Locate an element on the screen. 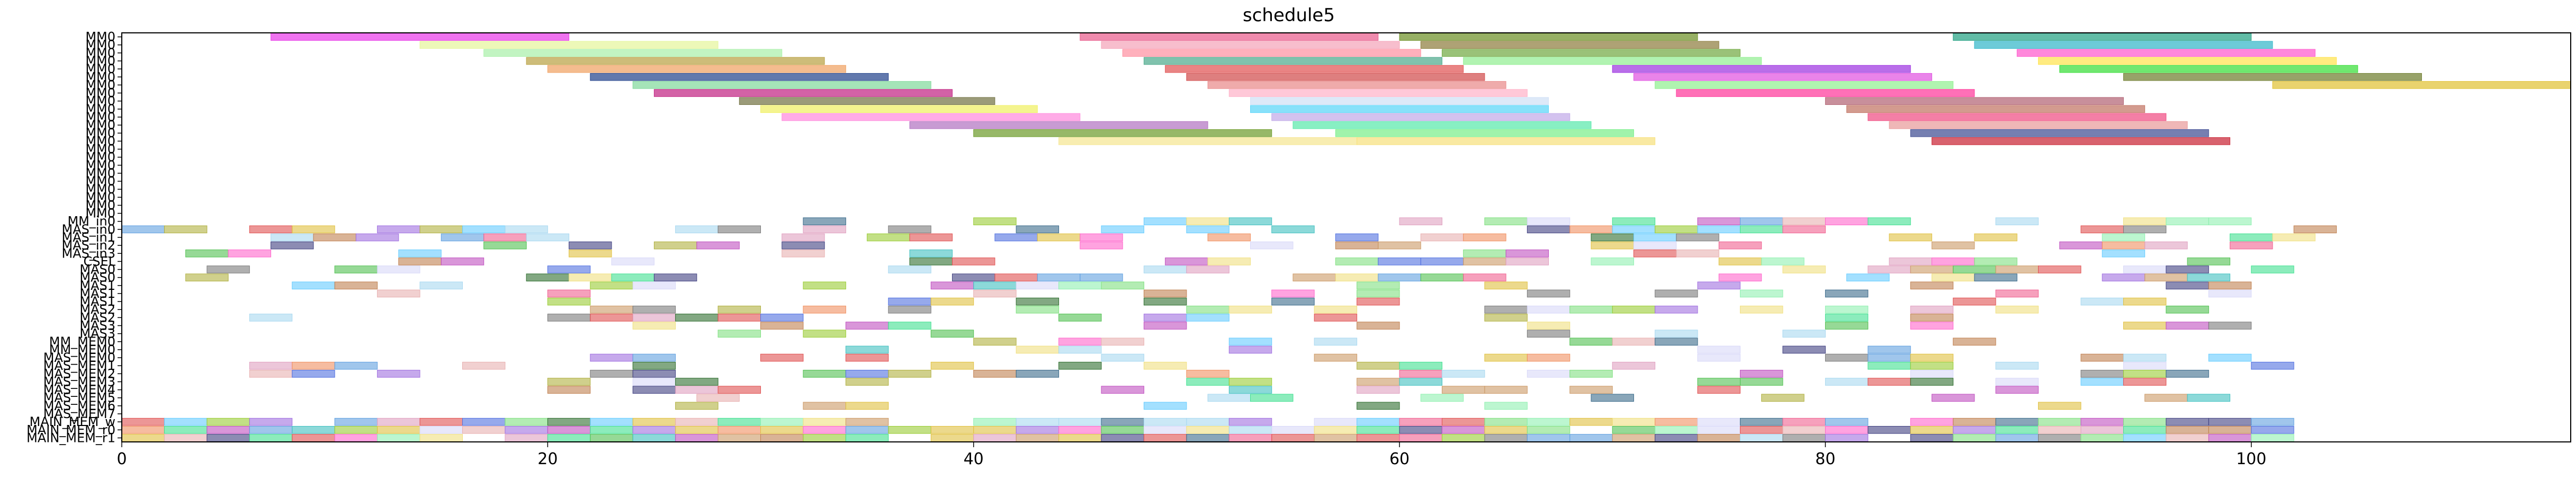  y-tick-label: MAIN_MEM_w is located at coordinates (72, 422).